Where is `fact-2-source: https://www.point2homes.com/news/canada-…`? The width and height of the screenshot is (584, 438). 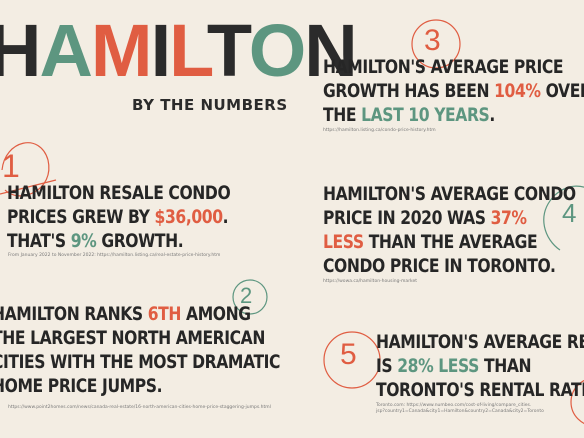 fact-2-source: https://www.point2homes.com/news/canada-… is located at coordinates (139, 407).